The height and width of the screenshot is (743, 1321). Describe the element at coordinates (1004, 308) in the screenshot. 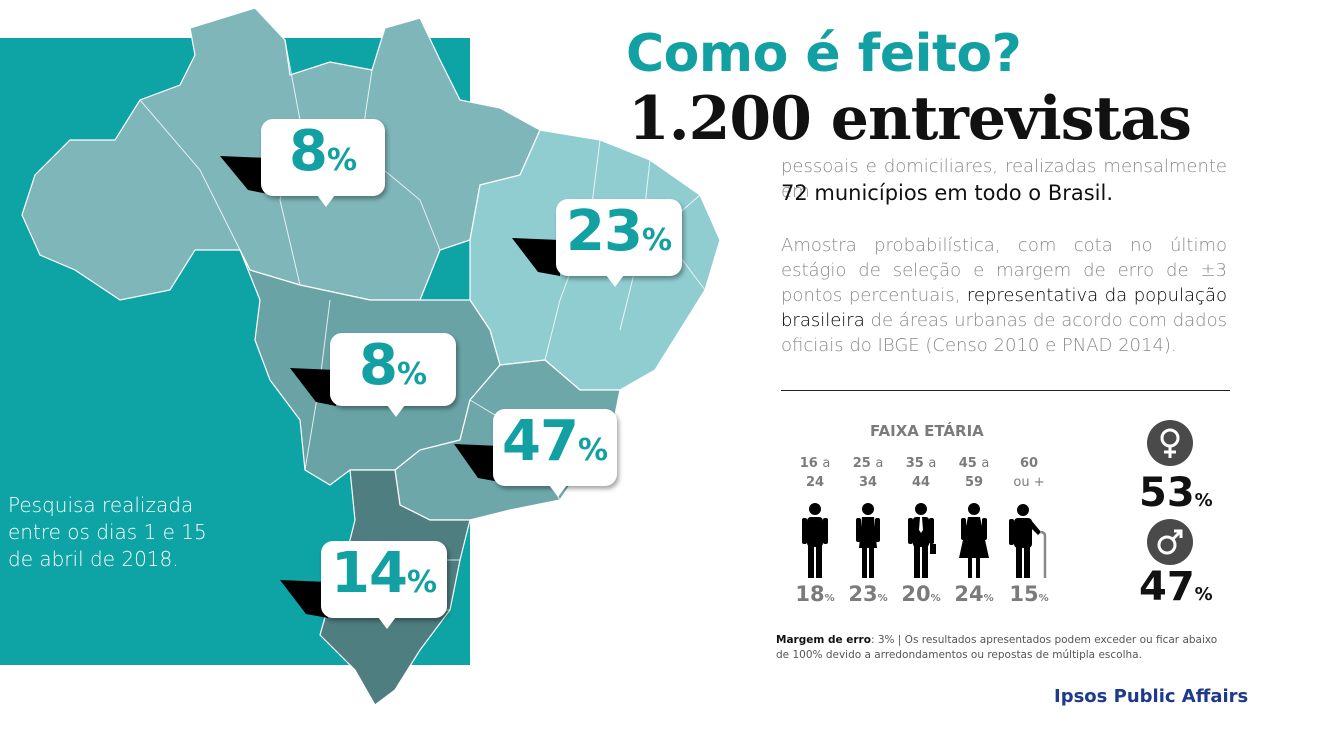

I see `description-emphasis: representativa da população brasileira` at that location.